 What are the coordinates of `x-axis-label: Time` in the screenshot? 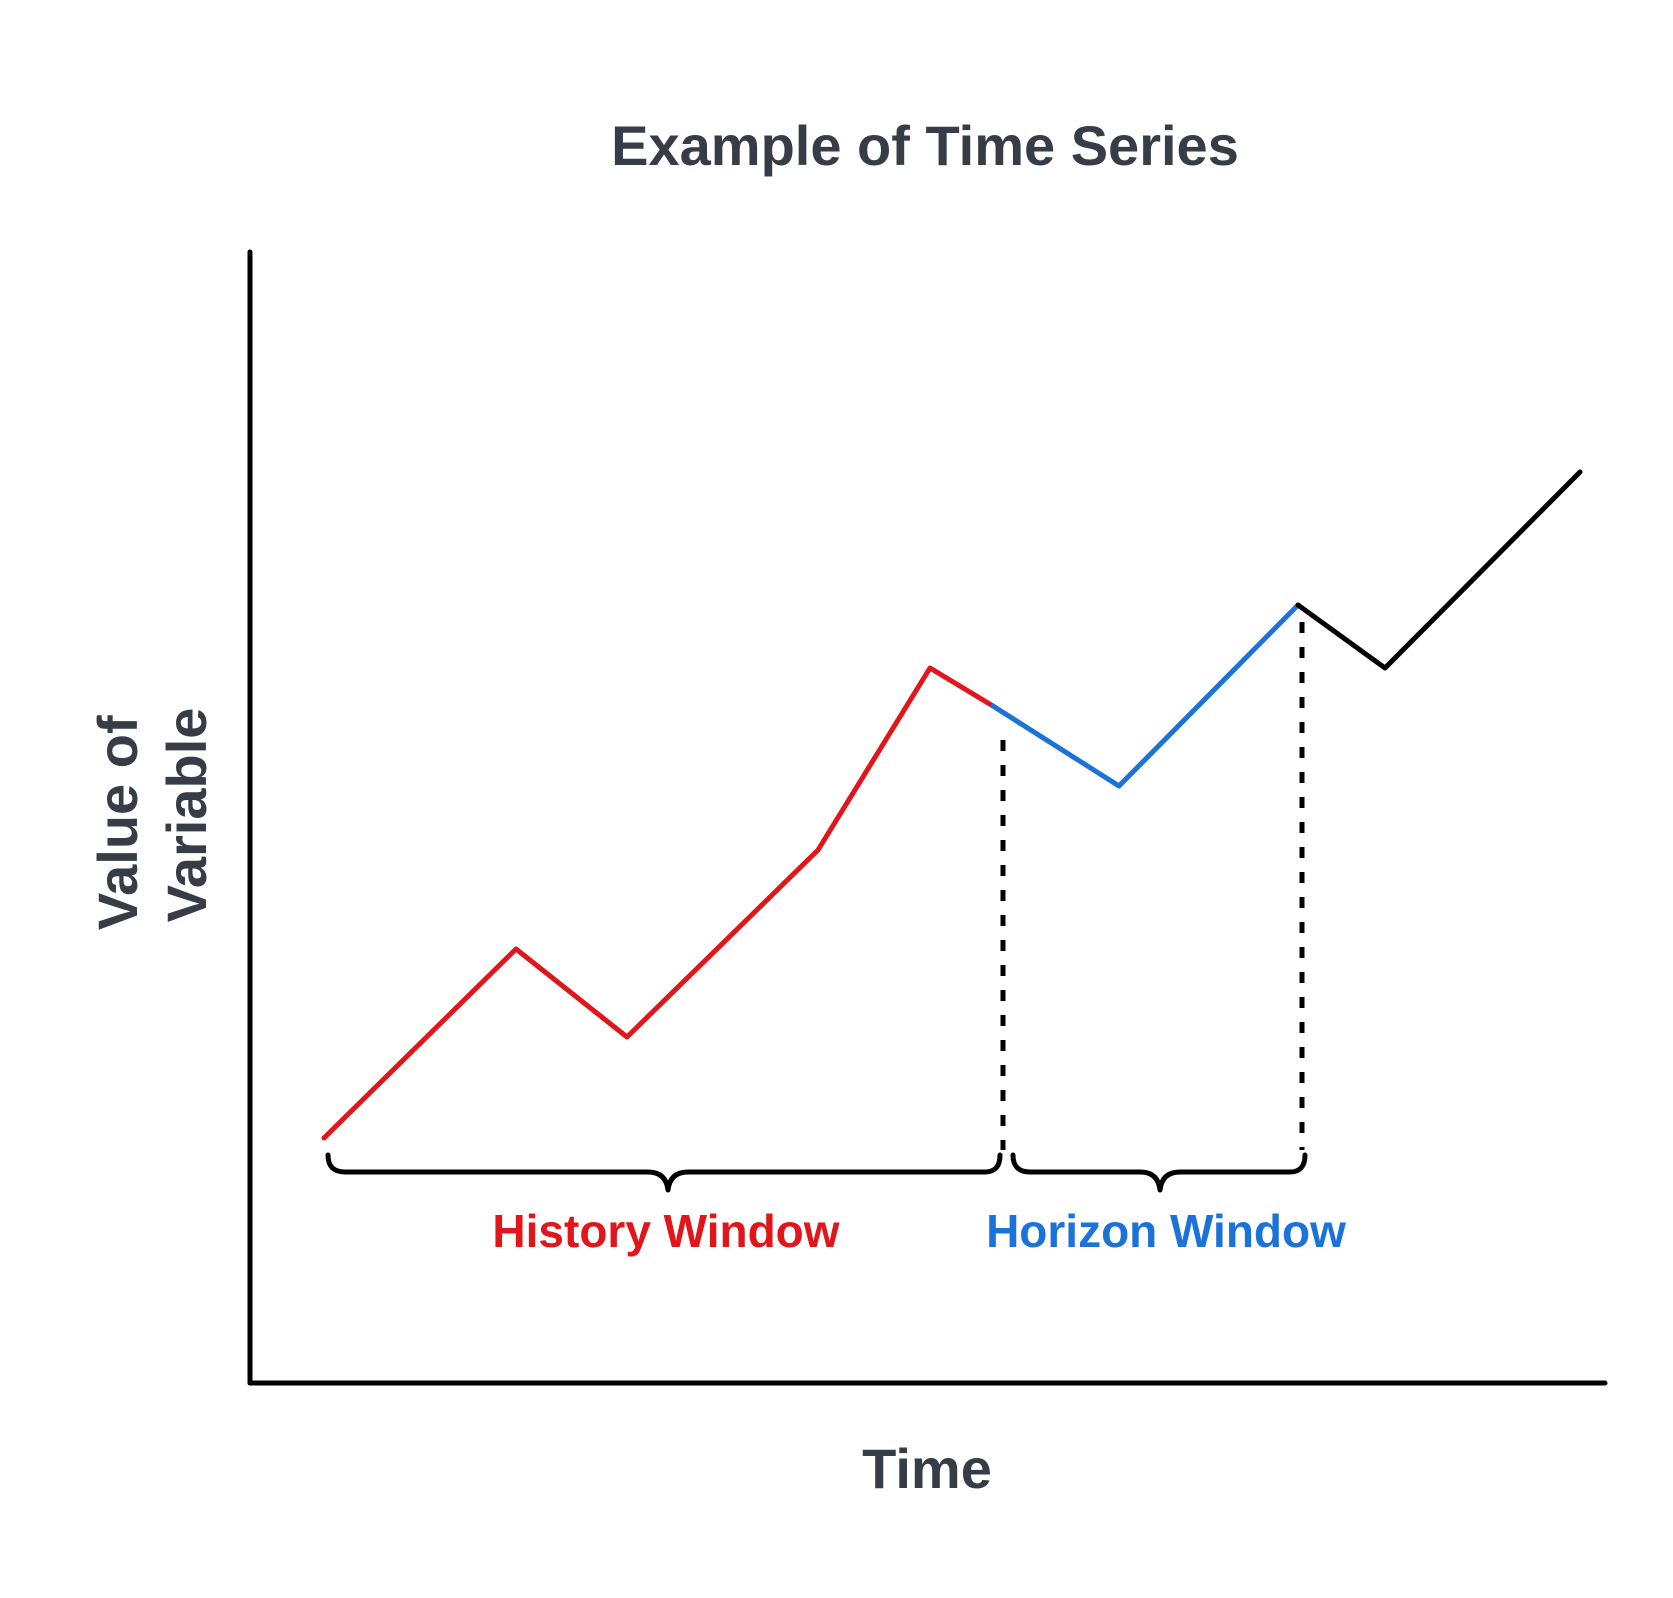 It's located at (927, 1468).